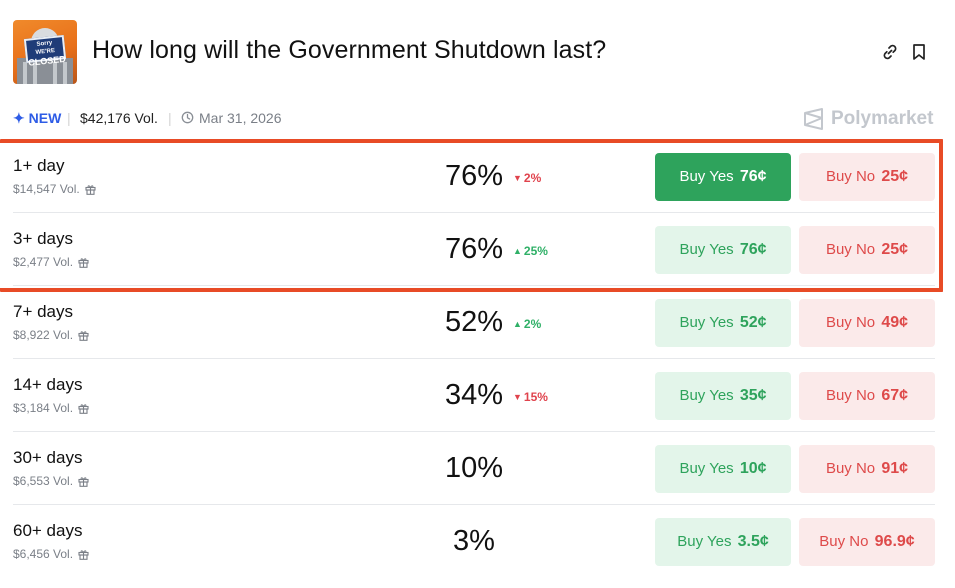  I want to click on polymarket-icon, so click(813, 119).